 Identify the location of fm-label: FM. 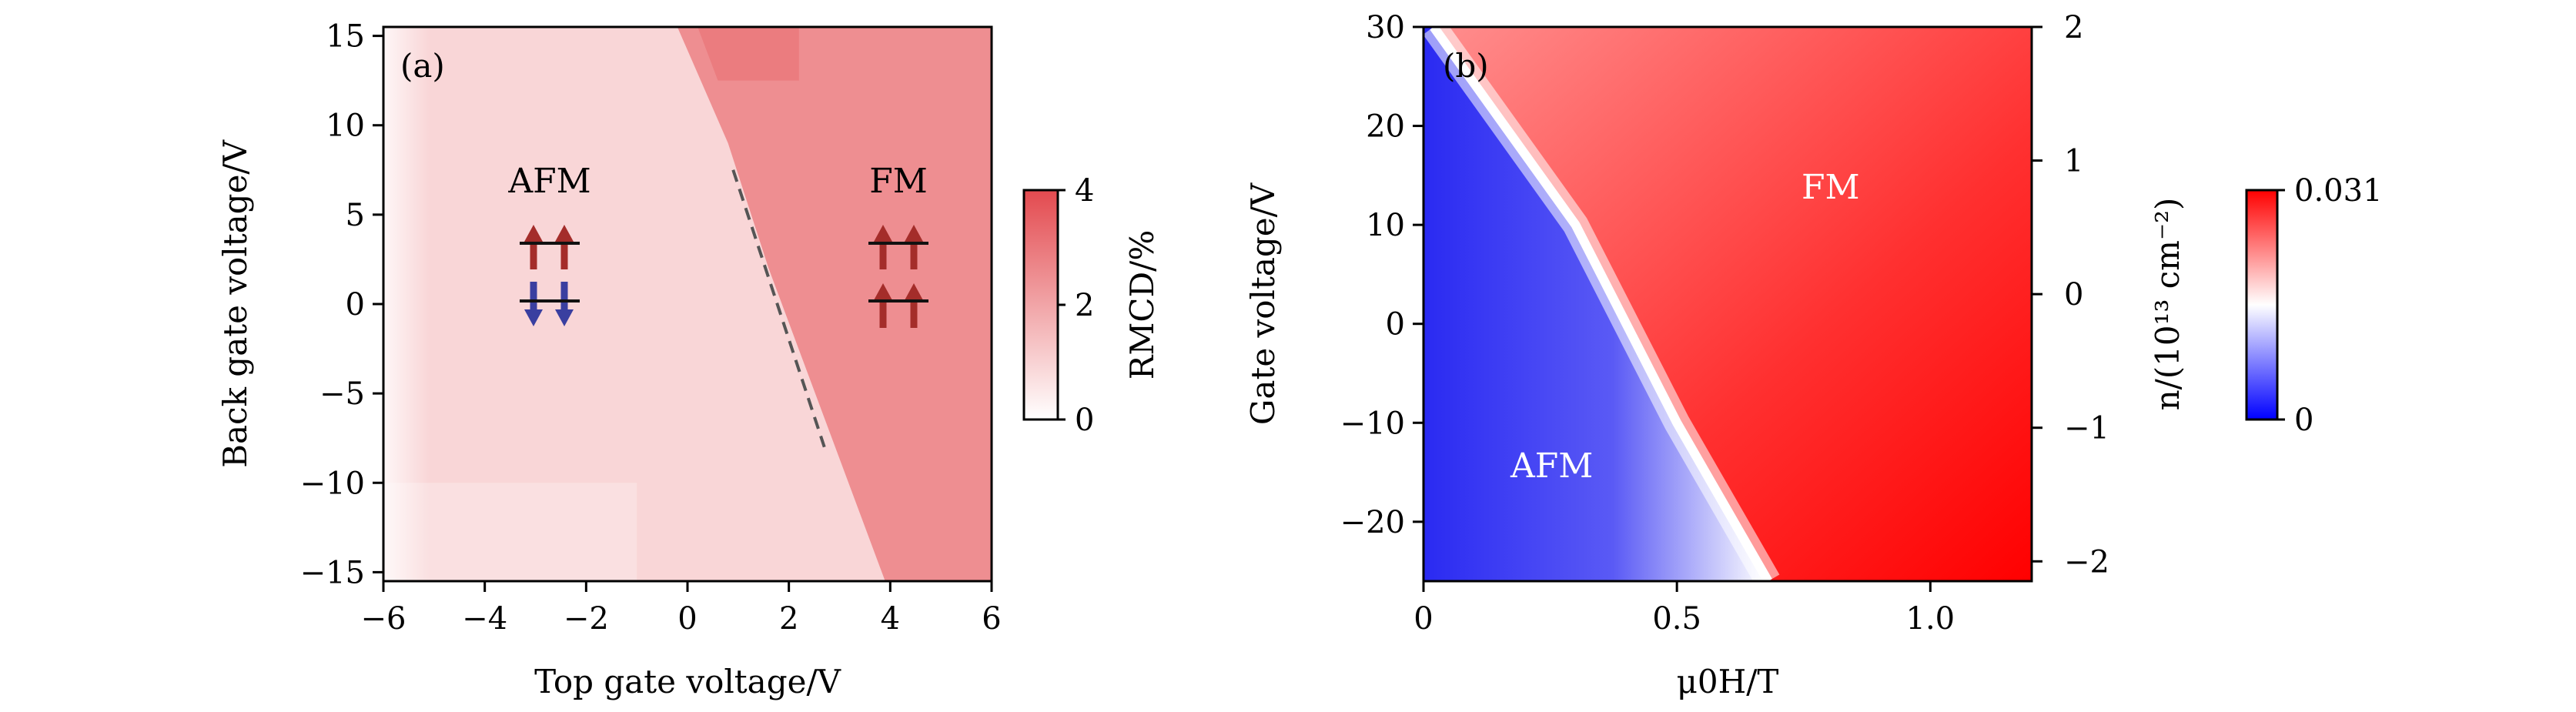
(899, 181).